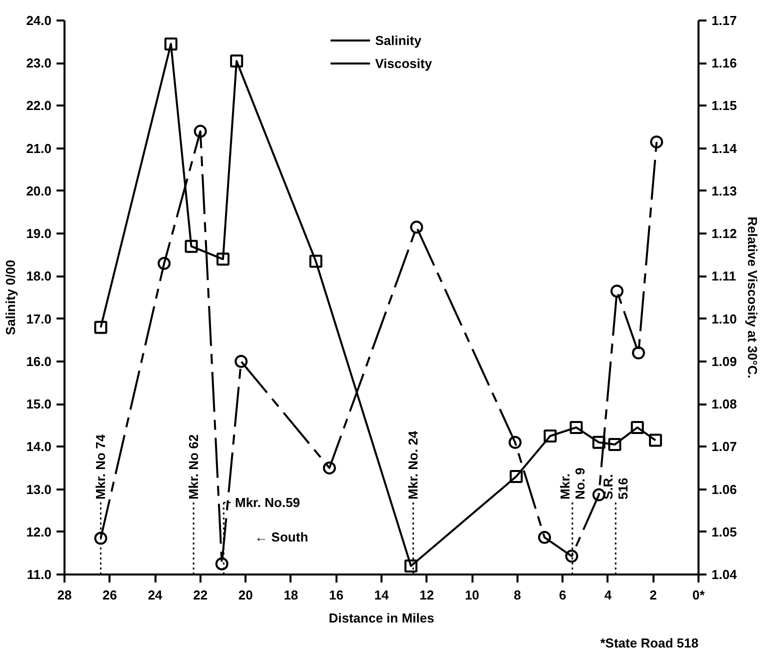  I want to click on y-tick-label: 17.0, so click(39, 318).